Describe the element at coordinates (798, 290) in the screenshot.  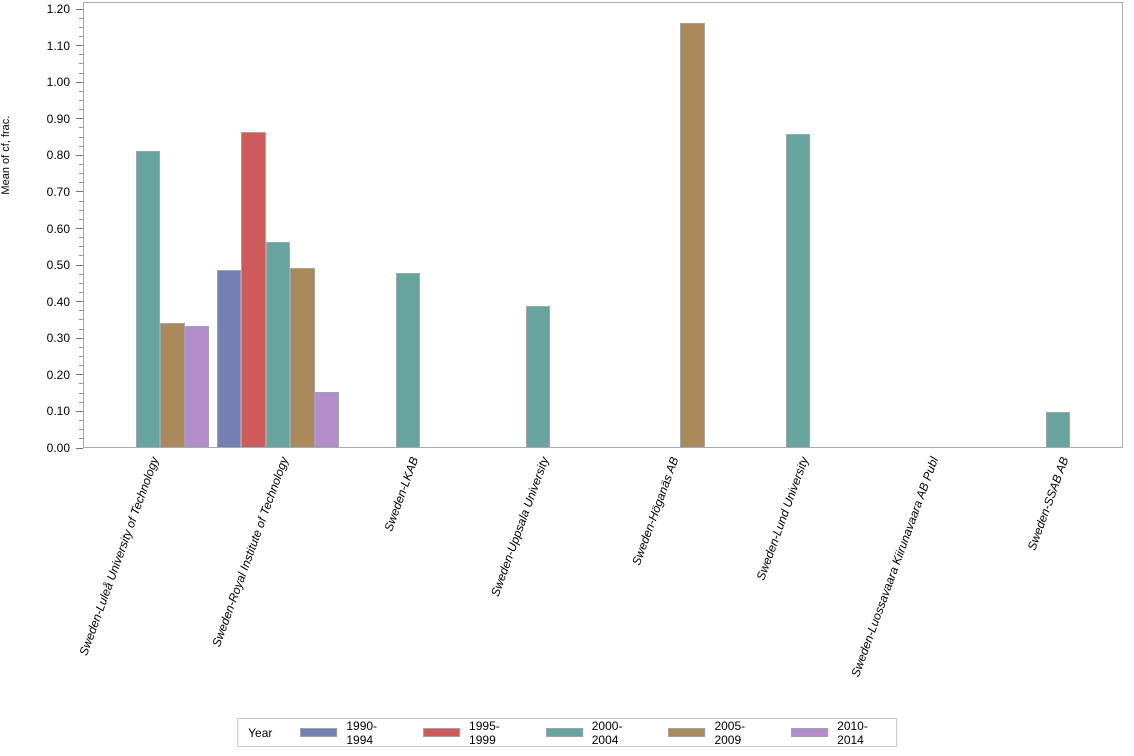
I see `bar-2000-2004-Sweden-Lund University` at that location.